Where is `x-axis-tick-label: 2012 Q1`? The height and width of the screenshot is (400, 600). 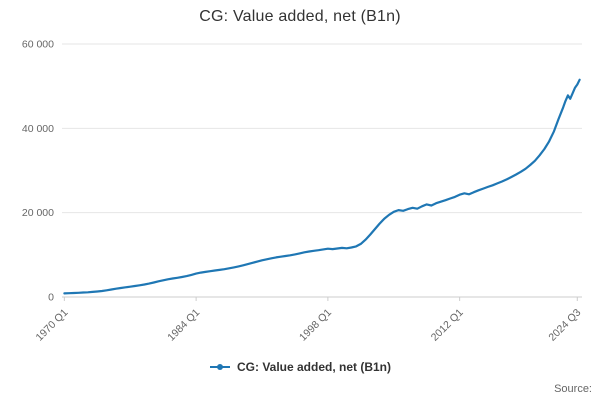 x-axis-tick-label: 2012 Q1 is located at coordinates (447, 325).